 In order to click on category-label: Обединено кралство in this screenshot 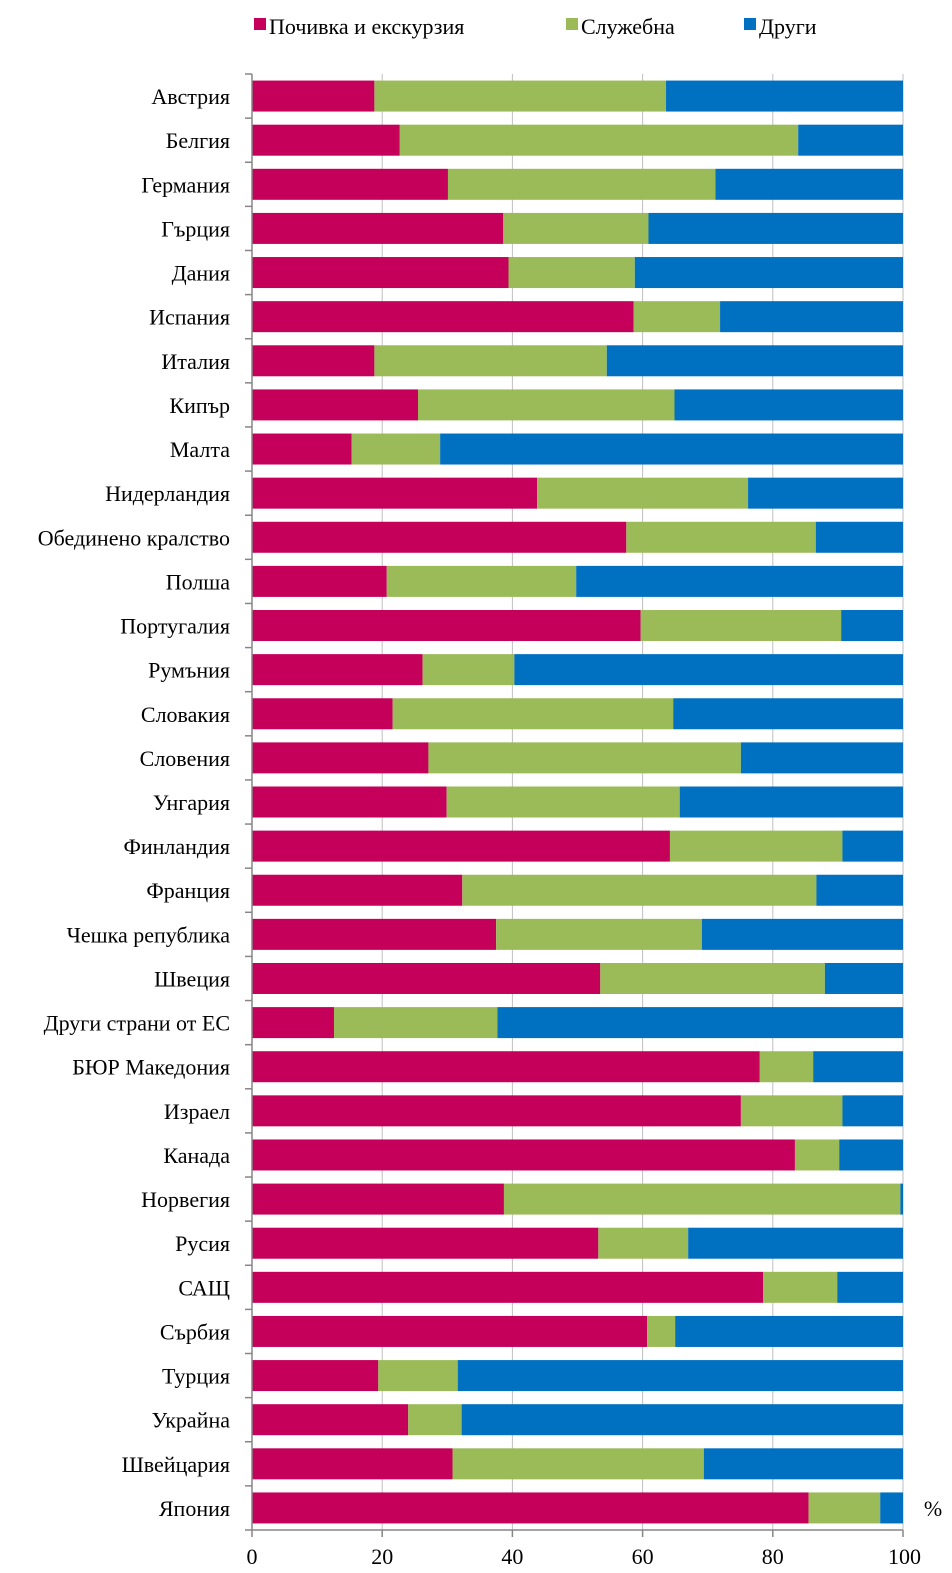, I will do `click(134, 537)`.